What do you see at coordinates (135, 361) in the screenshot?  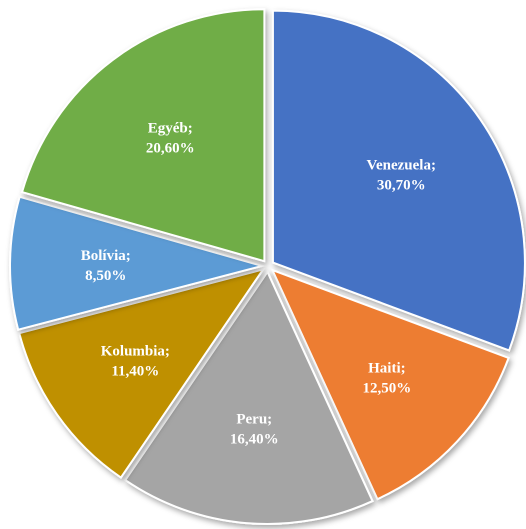 I see `data-label-kolumbia: Kolumbia; 11,40%` at bounding box center [135, 361].